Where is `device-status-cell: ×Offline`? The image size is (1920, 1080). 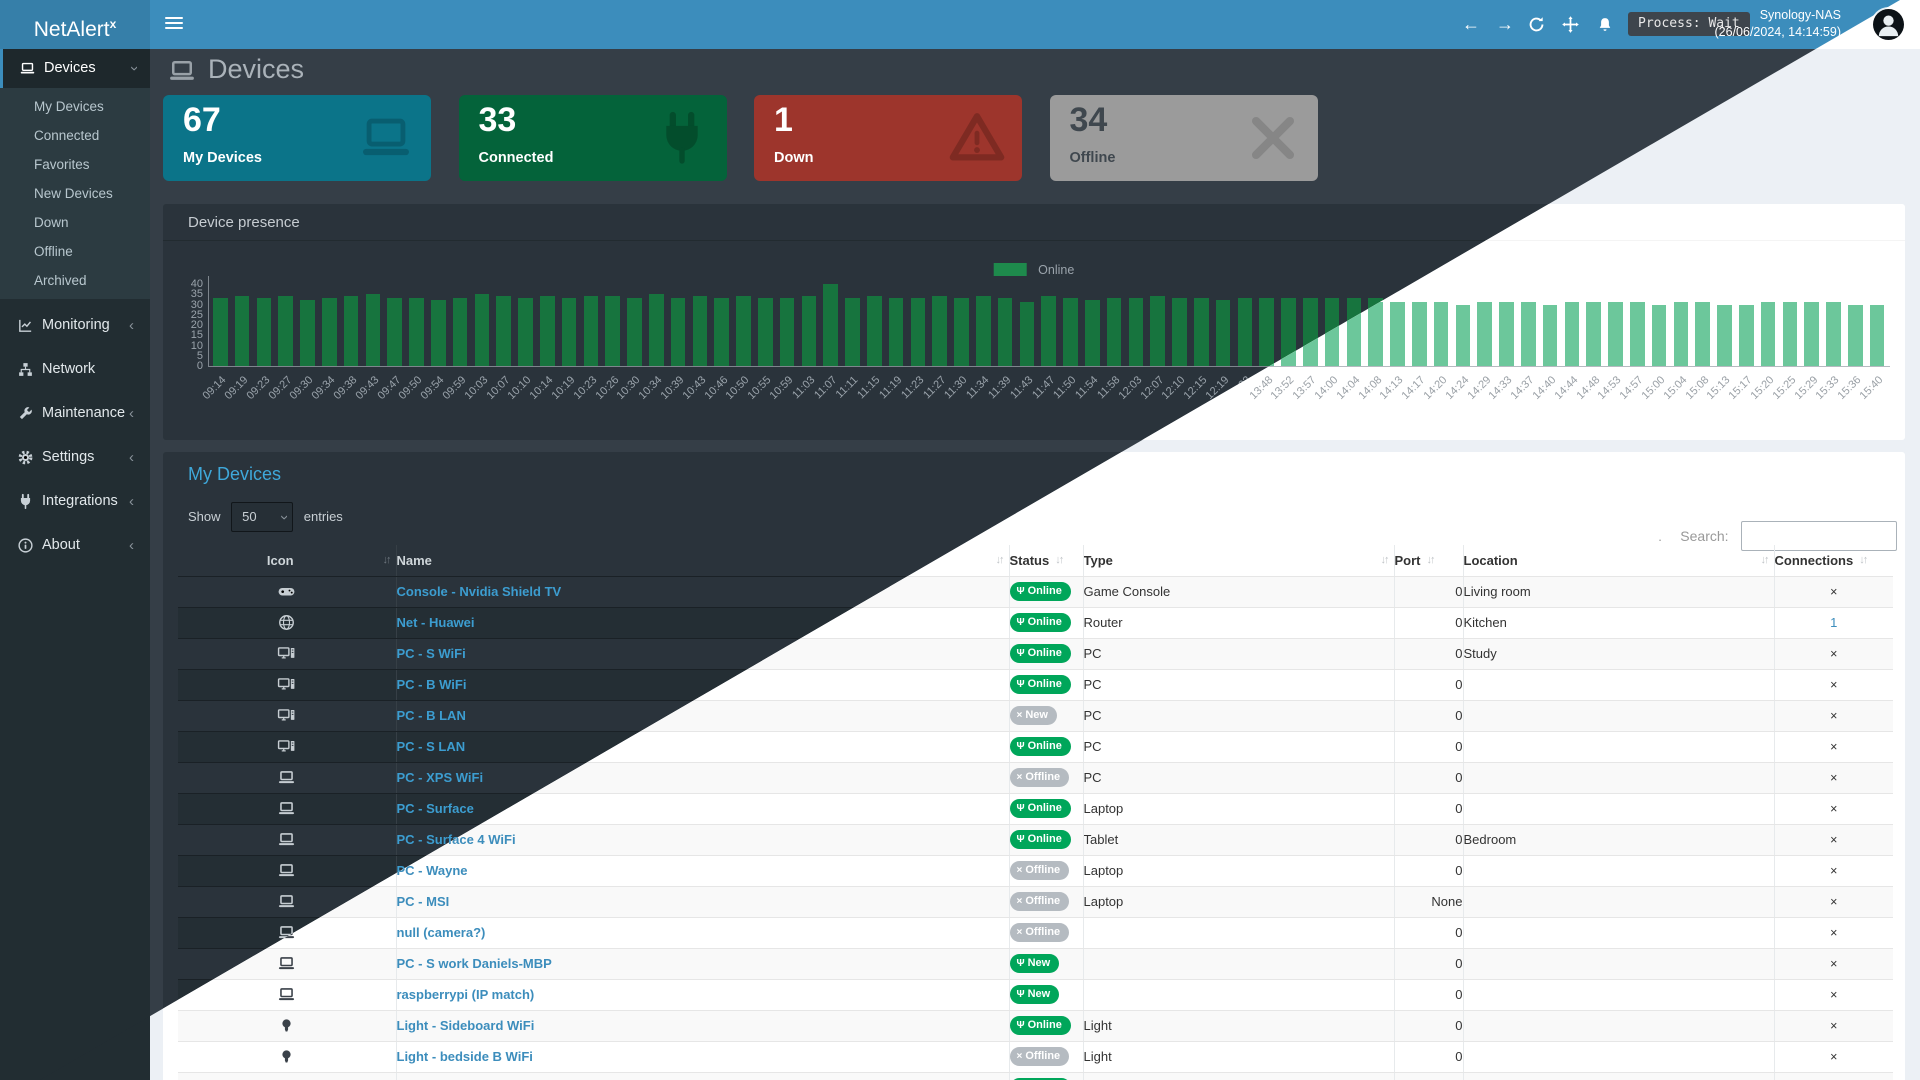
device-status-cell: ×Offline is located at coordinates (1046, 1057).